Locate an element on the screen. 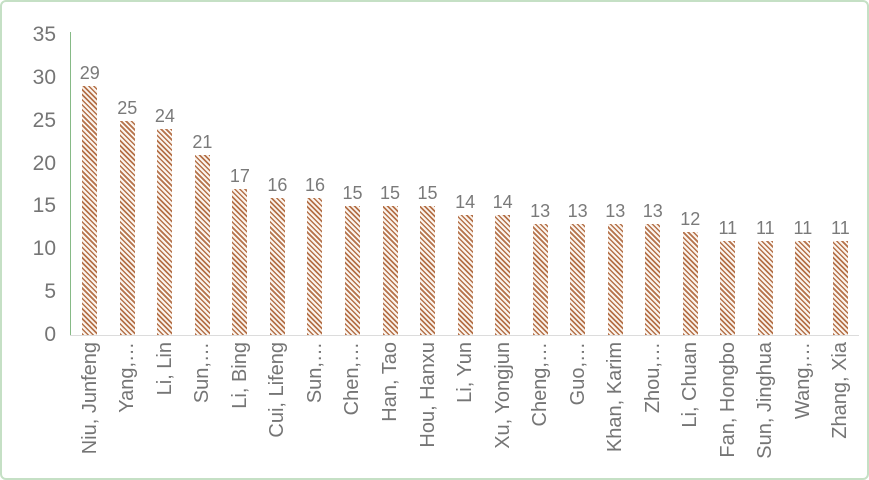 This screenshot has height=480, width=869. x-axis-label: Niu, Junfeng is located at coordinates (89, 398).